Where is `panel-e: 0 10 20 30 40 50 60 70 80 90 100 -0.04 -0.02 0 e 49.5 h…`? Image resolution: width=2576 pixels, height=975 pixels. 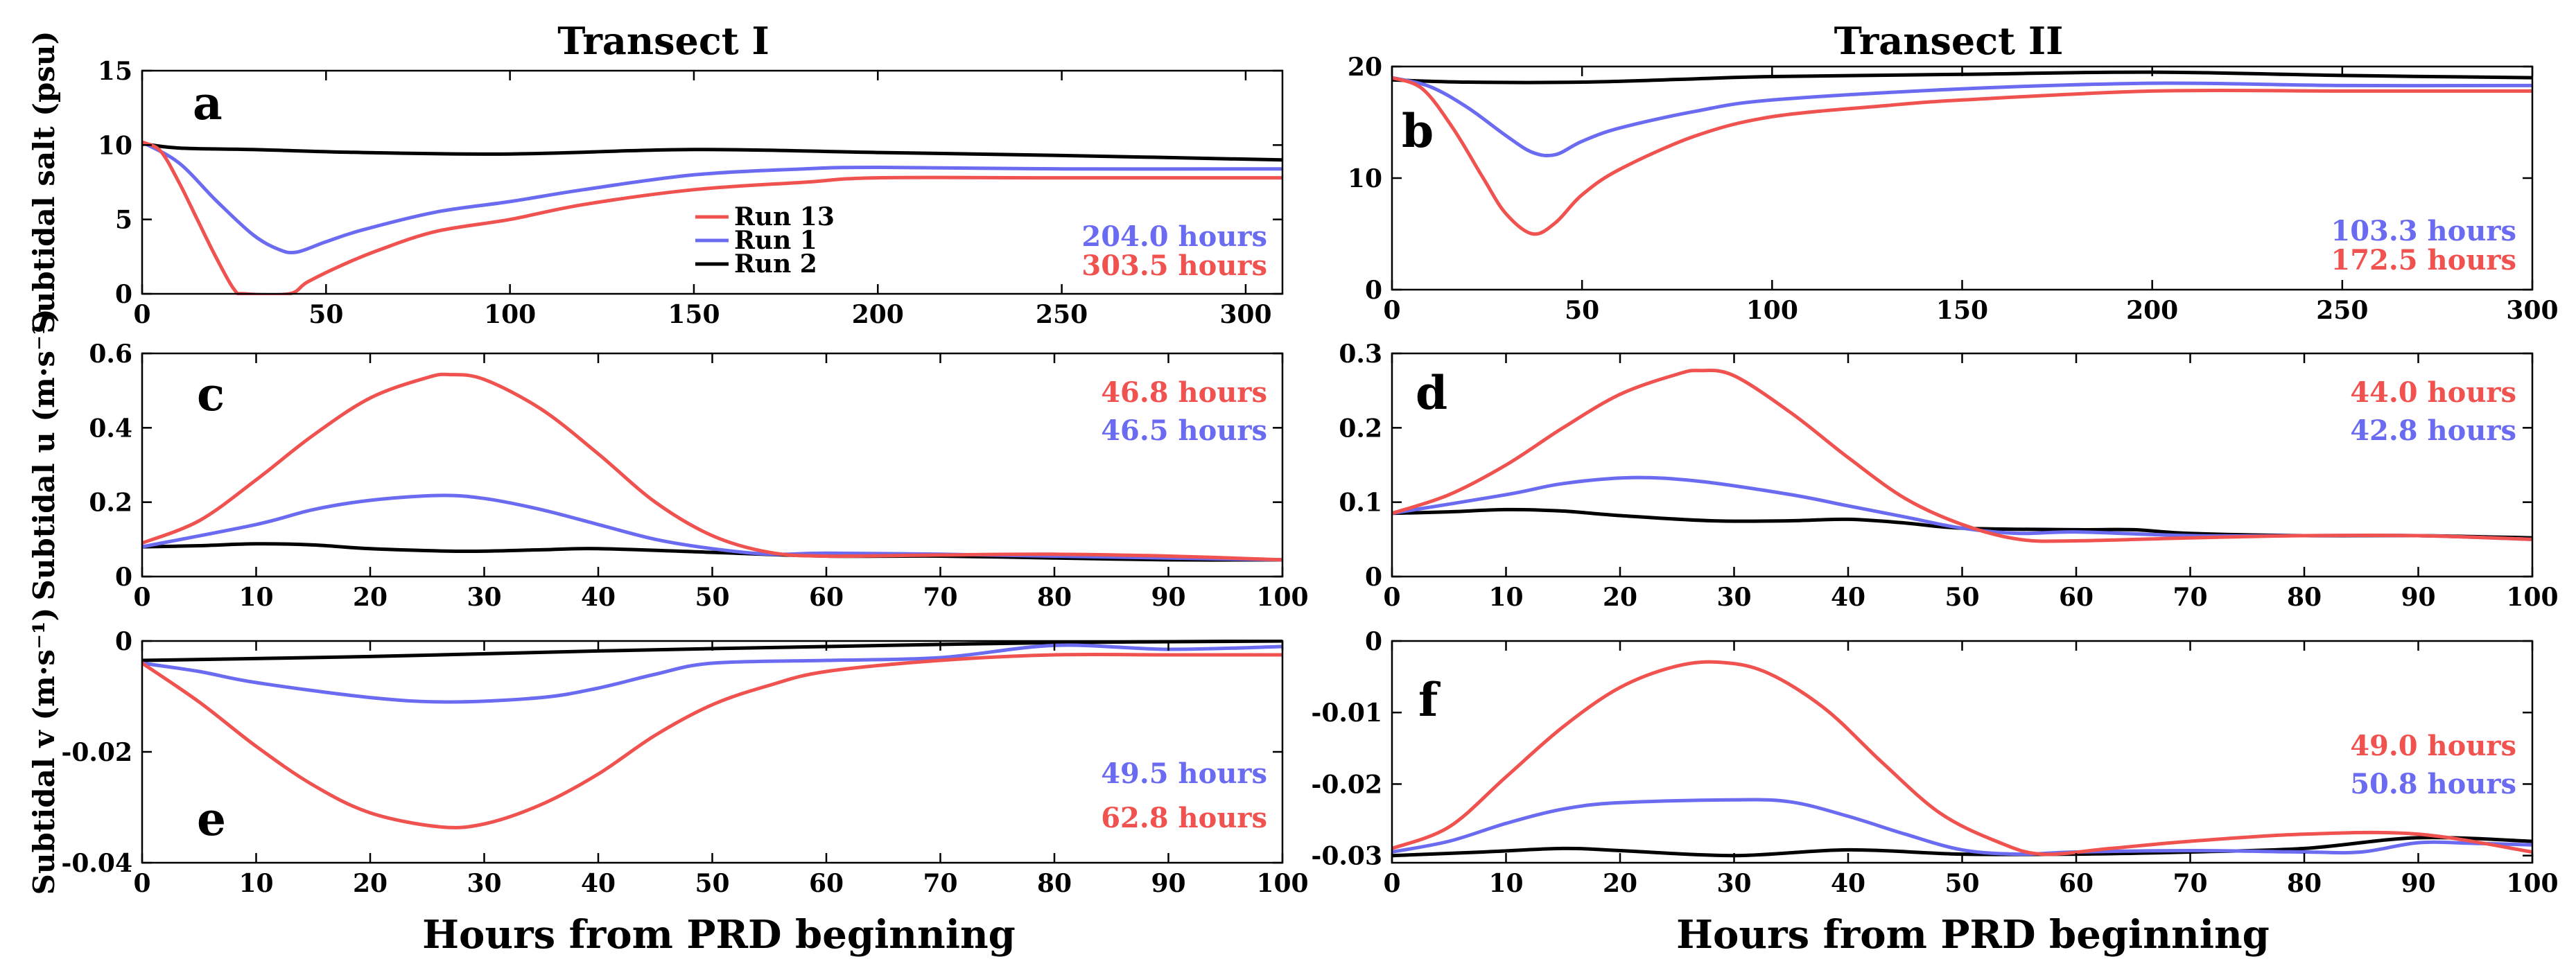 panel-e: 0 10 20 30 40 50 60 70 80 90 100 -0.04 -0.02 0 e 49.5 h… is located at coordinates (684, 762).